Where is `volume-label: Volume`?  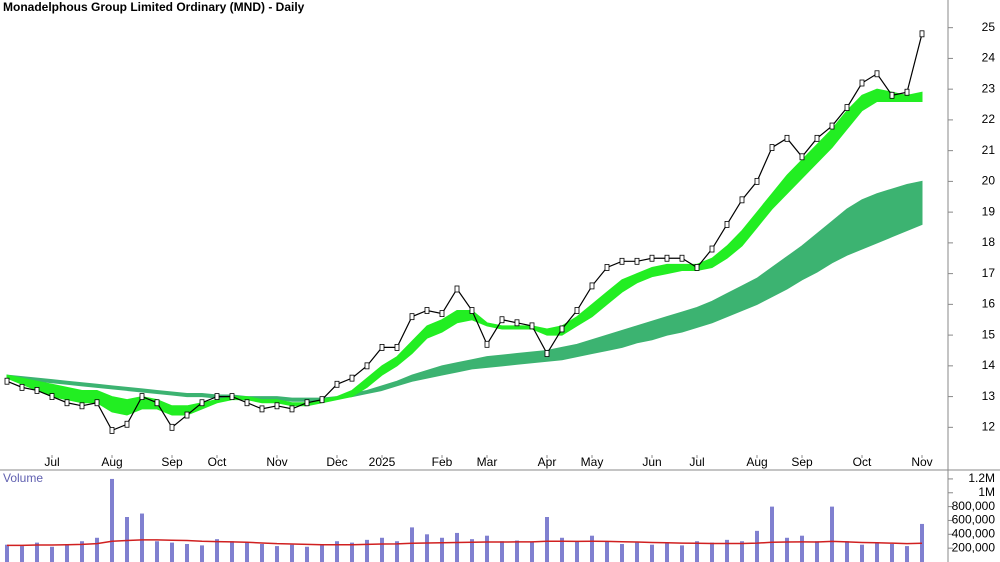 volume-label: Volume is located at coordinates (23, 478).